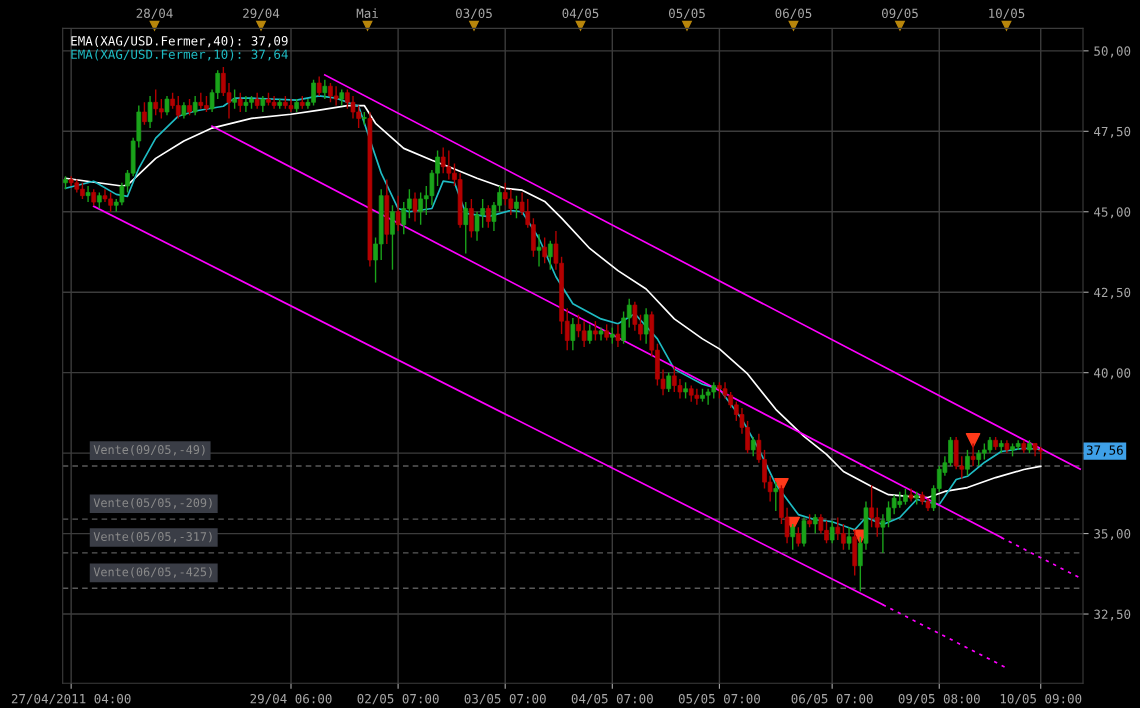 This screenshot has height=708, width=1140. Describe the element at coordinates (149, 450) in the screenshot. I see `ref-line-label: Vente(09/05,-49)` at that location.